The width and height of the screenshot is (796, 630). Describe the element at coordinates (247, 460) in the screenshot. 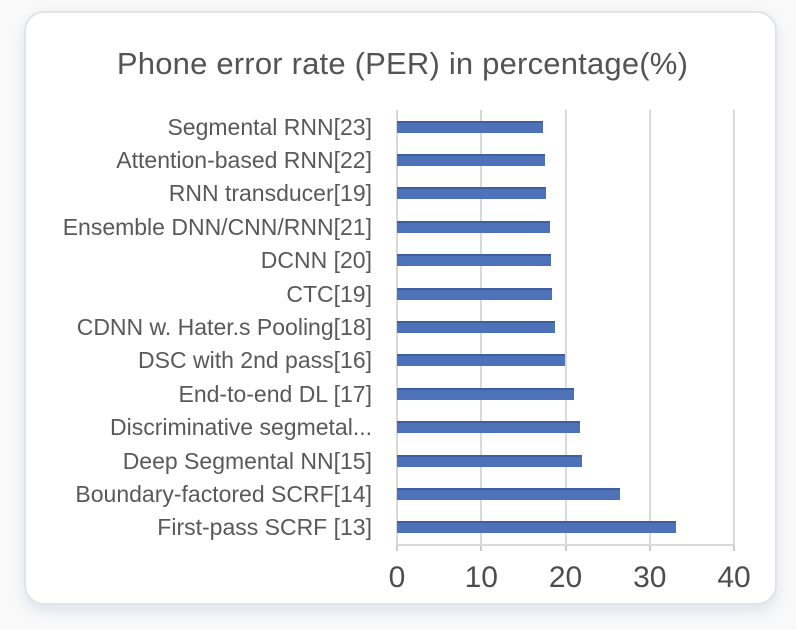

I see `category-label: Deep Segmental NN[15]` at that location.